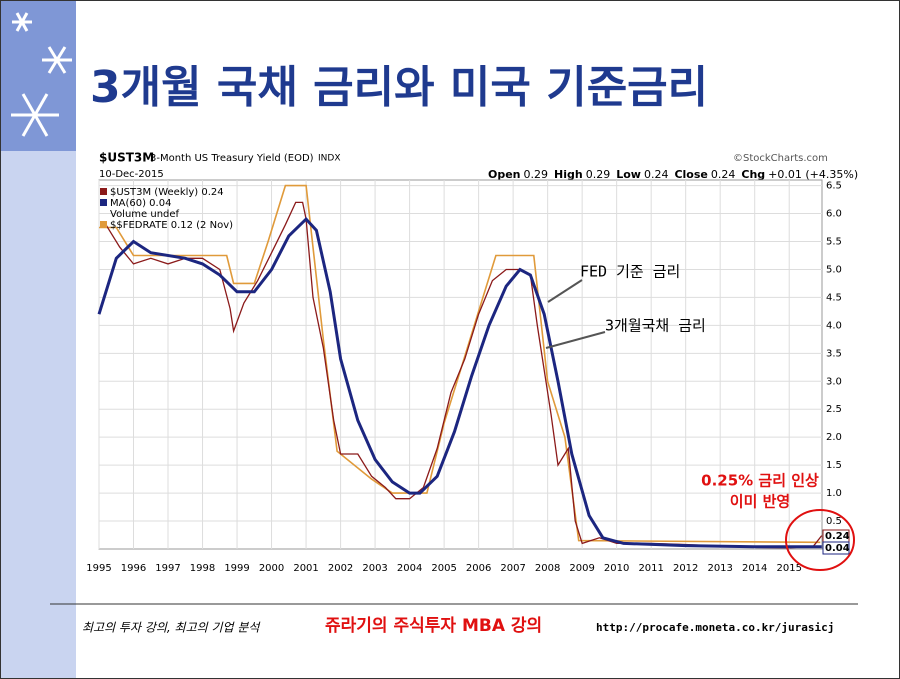  What do you see at coordinates (340, 568) in the screenshot?
I see `x-tick-label: 2002` at bounding box center [340, 568].